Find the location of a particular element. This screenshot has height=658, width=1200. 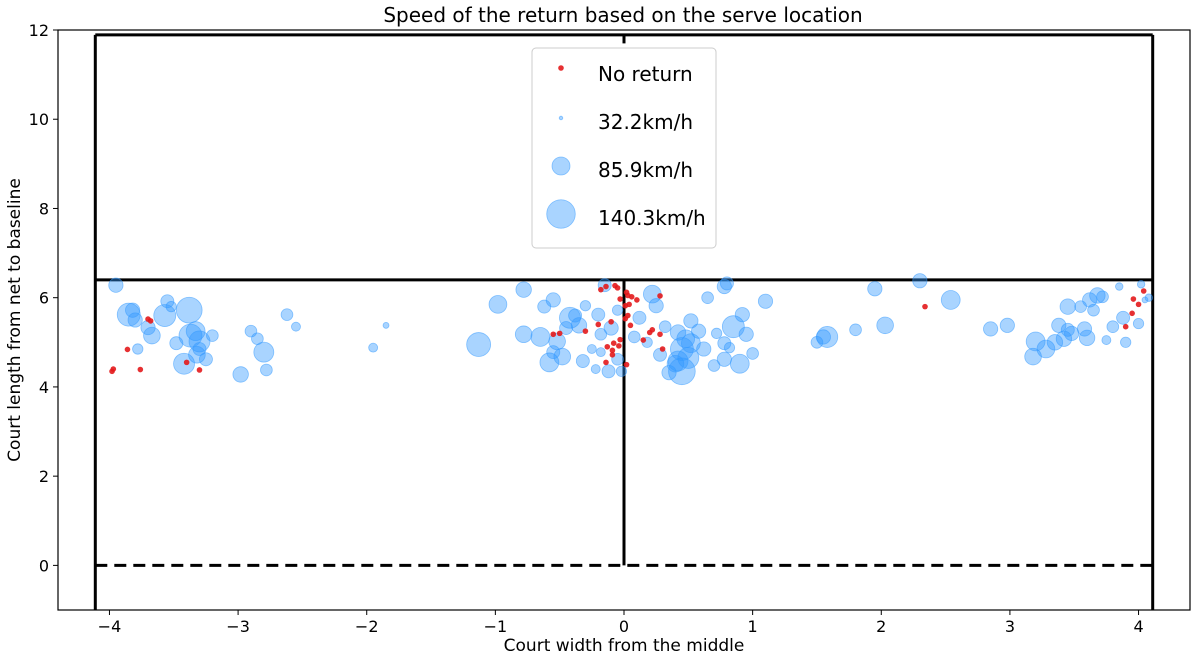

y-tick-label: 10 is located at coordinates (39, 119).